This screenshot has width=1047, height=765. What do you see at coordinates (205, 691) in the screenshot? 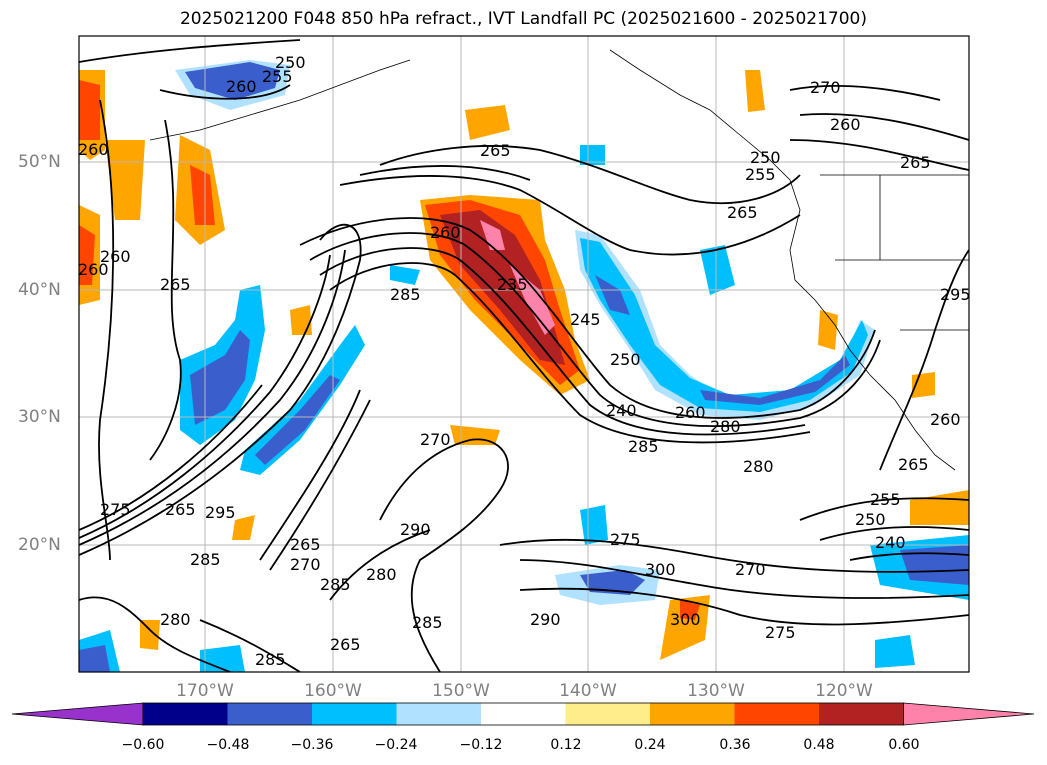
I see `lon-label-170w: 170°W` at bounding box center [205, 691].